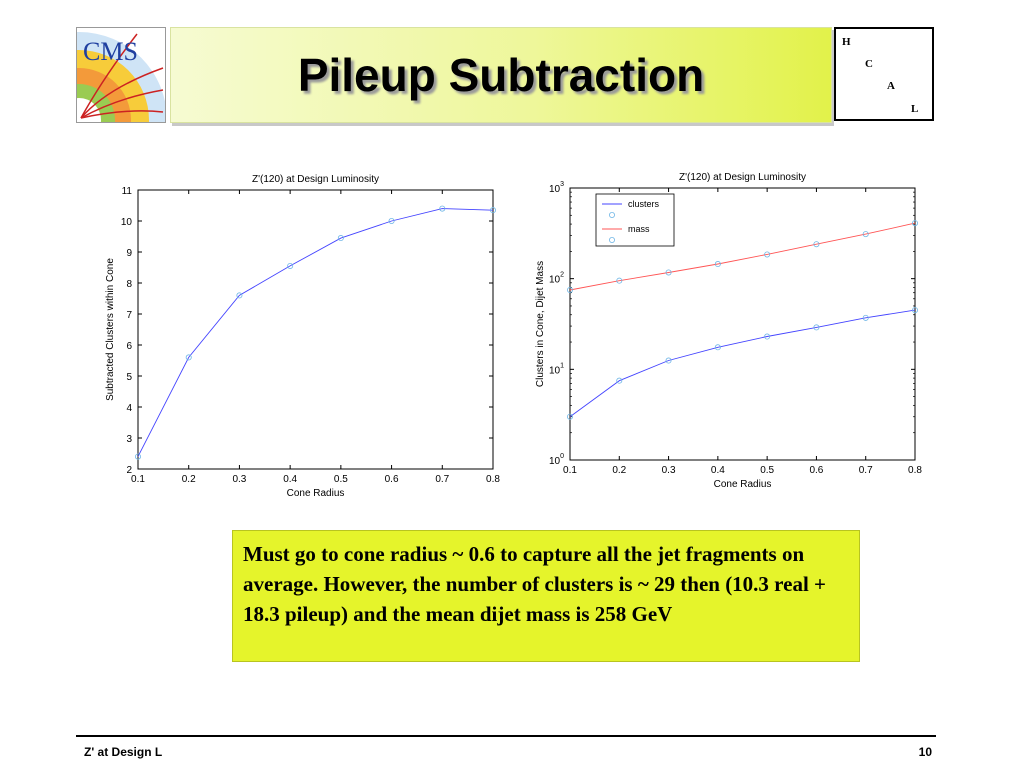 The height and width of the screenshot is (768, 1024). Describe the element at coordinates (562, 184) in the screenshot. I see `y-tick-exponent: 3` at that location.